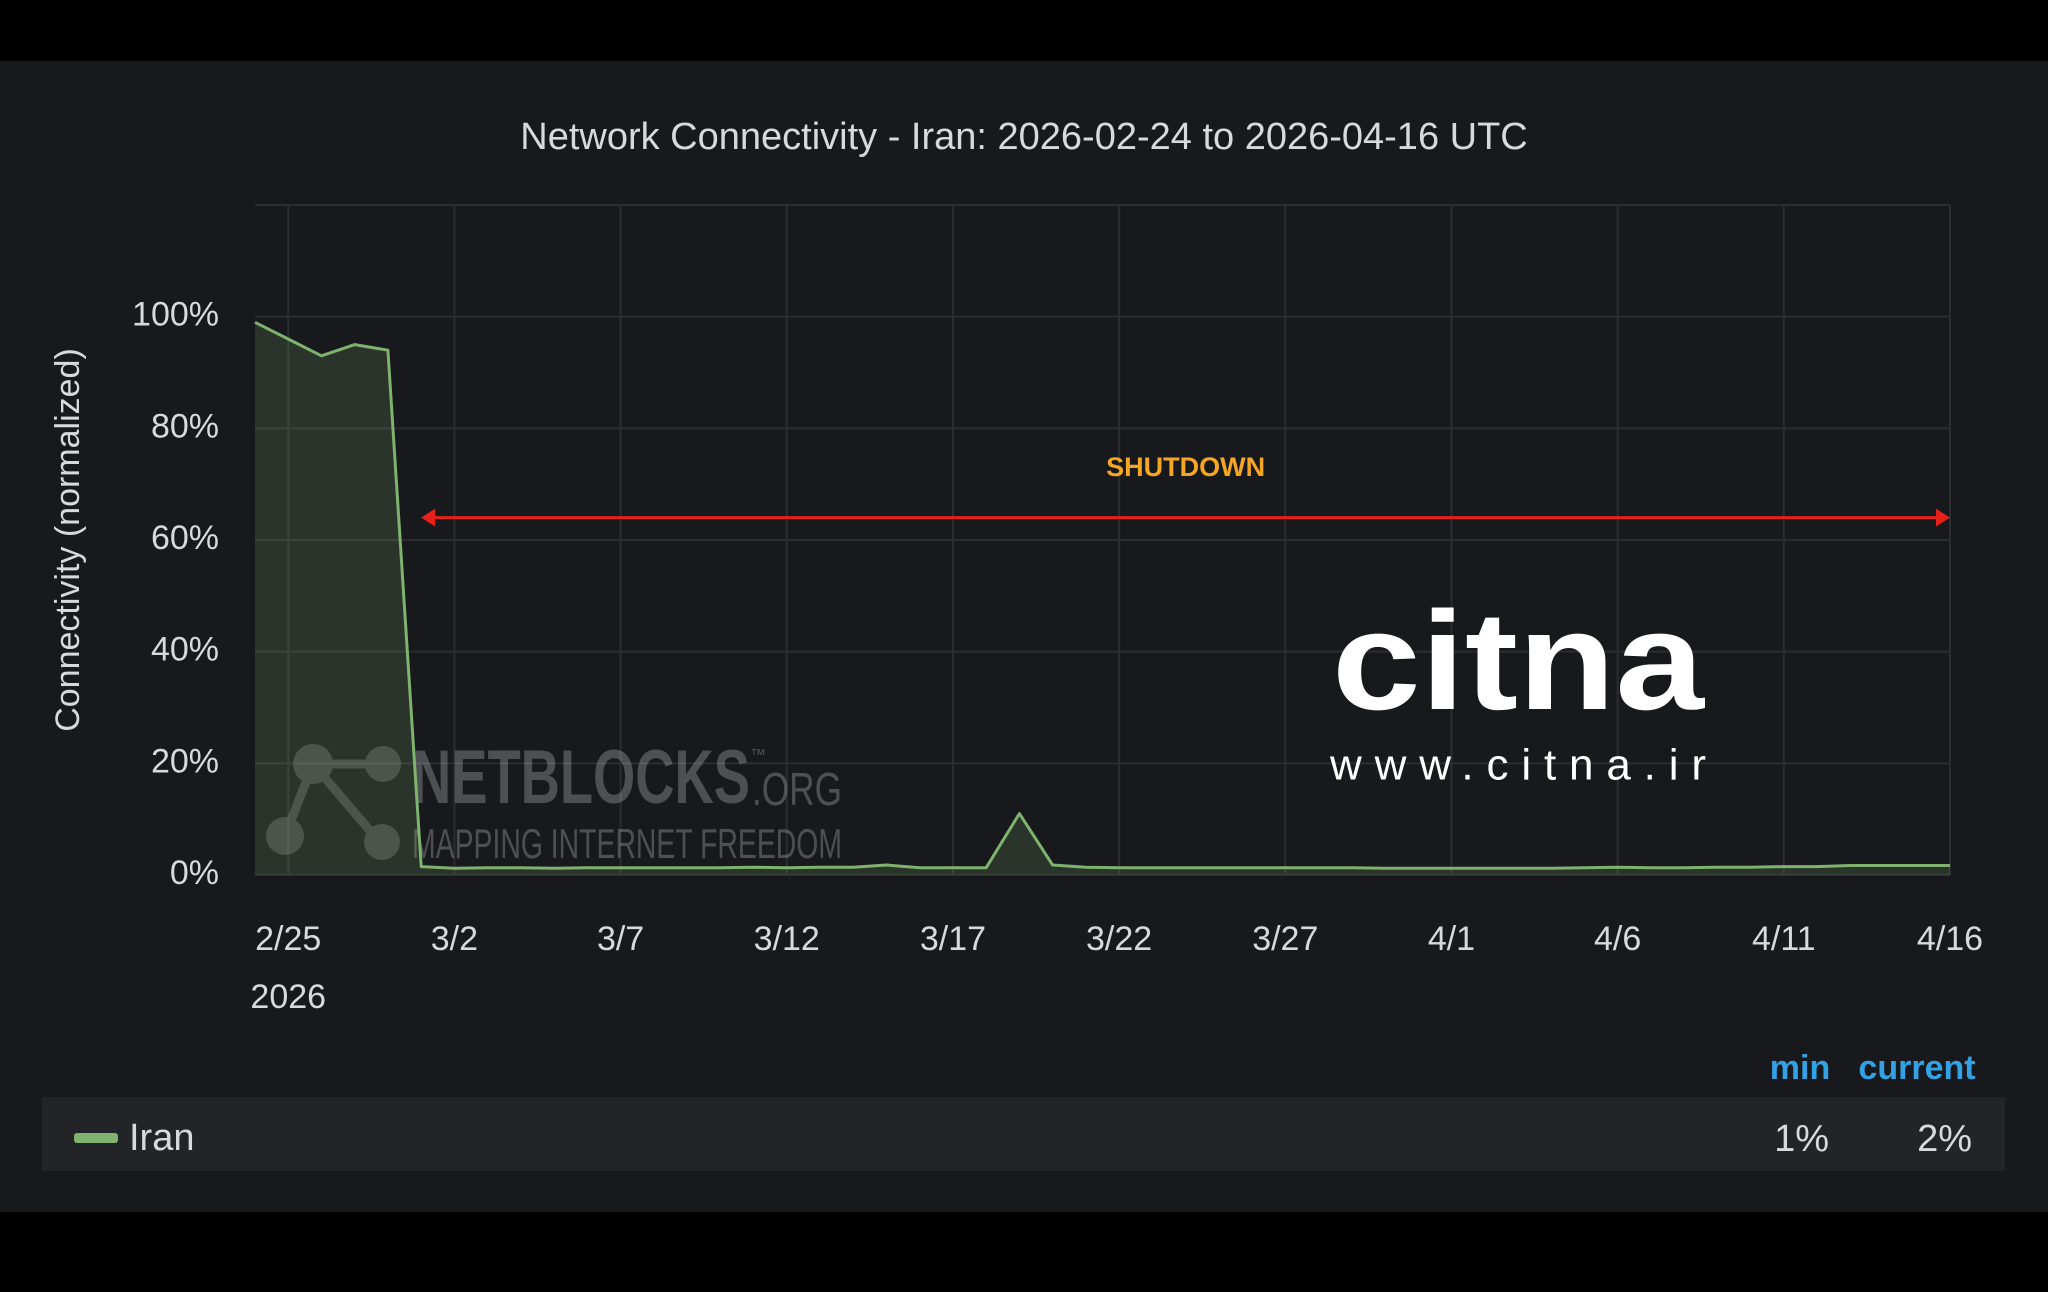  What do you see at coordinates (1800, 1068) in the screenshot?
I see `legend-header: min` at bounding box center [1800, 1068].